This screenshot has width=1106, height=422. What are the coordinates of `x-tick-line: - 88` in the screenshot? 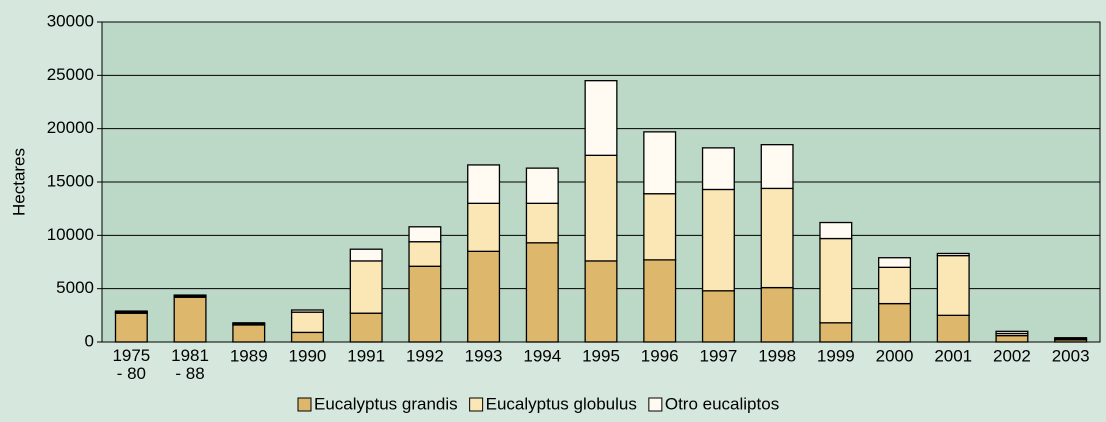 It's located at (189, 373).